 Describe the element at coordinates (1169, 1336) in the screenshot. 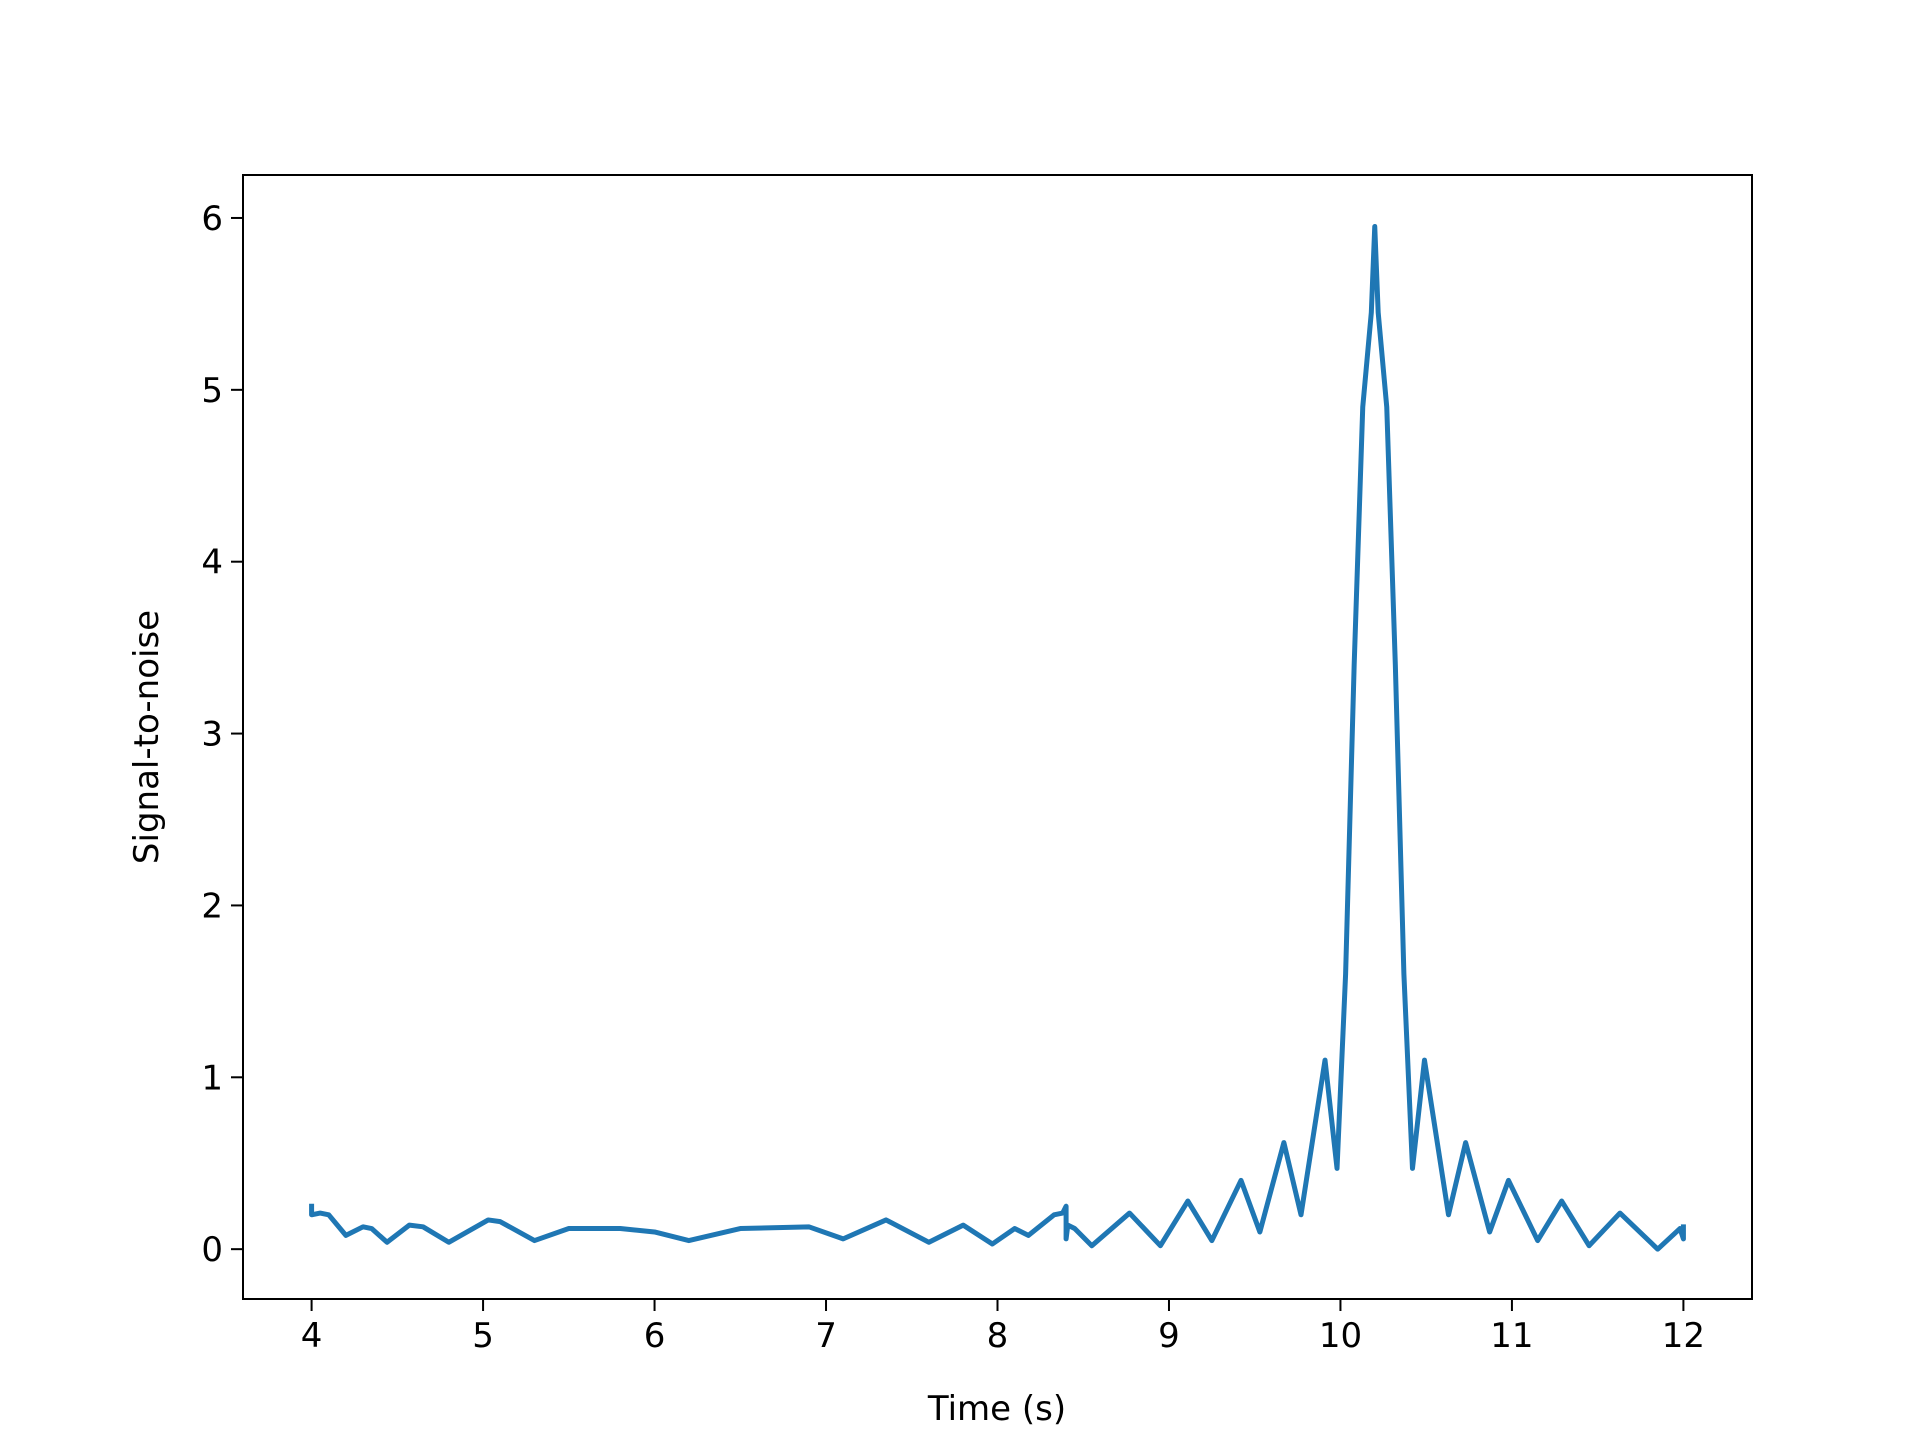

I see `x-tick-label: 9` at that location.